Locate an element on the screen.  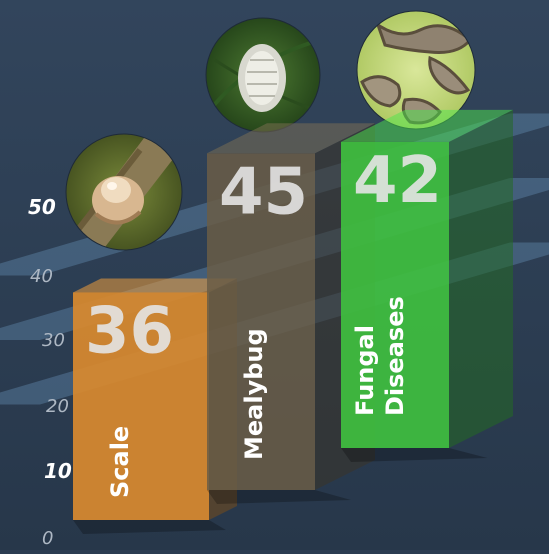
category-label: Fungal is located at coordinates (365, 370).